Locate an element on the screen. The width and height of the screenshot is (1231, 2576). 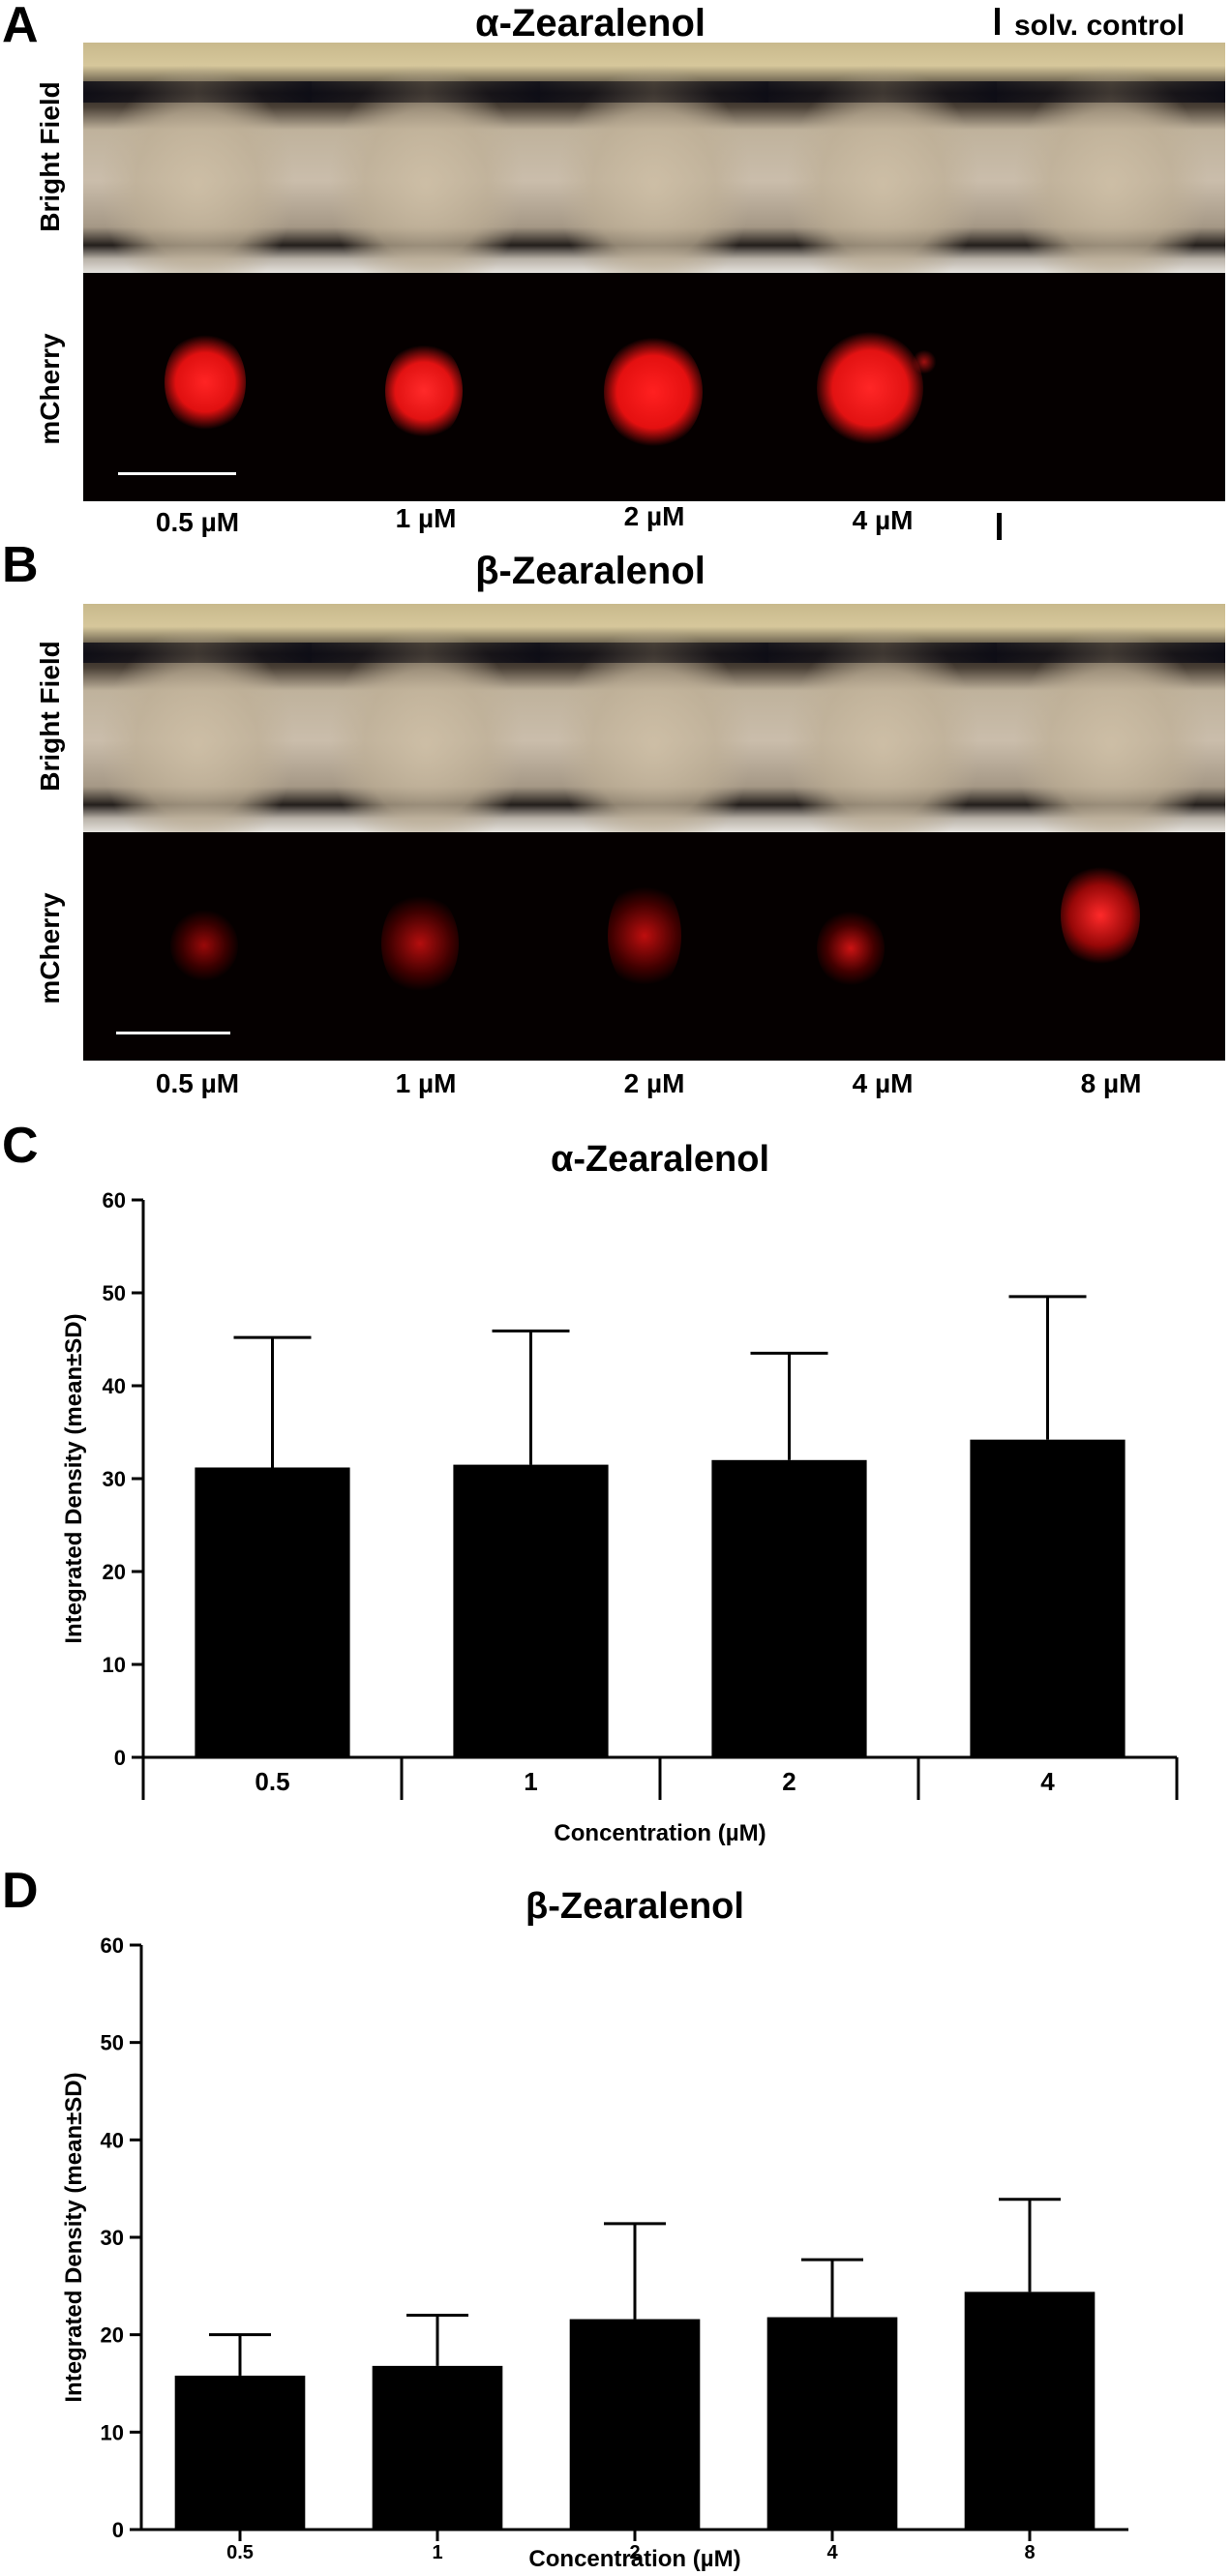
panel-b-letter: B is located at coordinates (20, 565).